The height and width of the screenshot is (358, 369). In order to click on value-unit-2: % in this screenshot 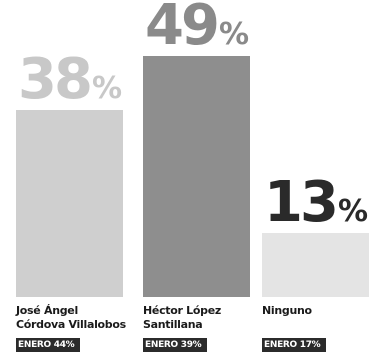, I will do `click(233, 34)`.